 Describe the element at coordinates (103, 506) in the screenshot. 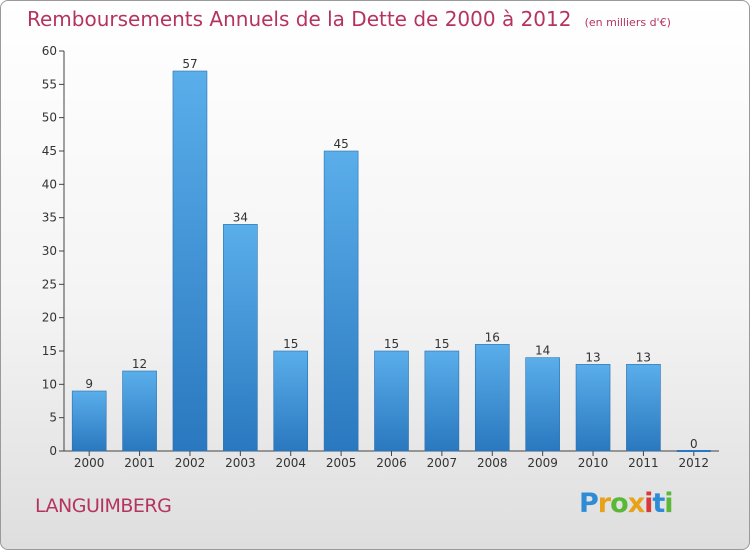

I see `place-name: LANGUIMBERG` at that location.